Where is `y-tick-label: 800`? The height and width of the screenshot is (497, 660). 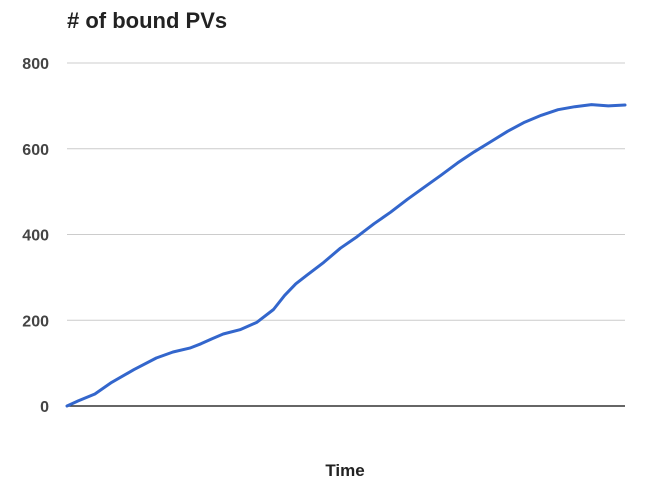
y-tick-label: 800 is located at coordinates (35, 64).